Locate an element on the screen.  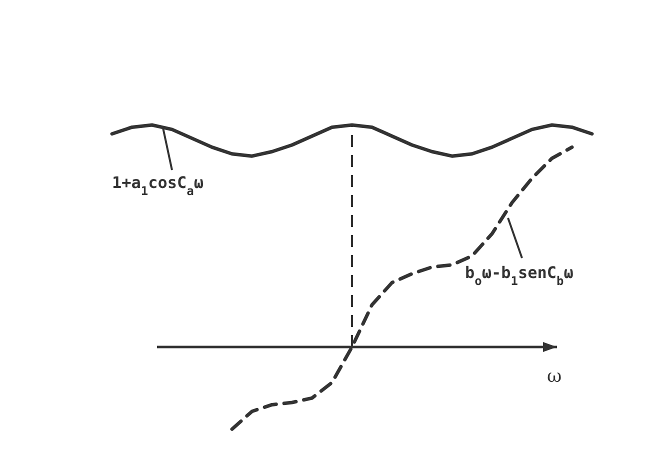
annotation: 1+a$_{1}$cosC$_{a}$ω is located at coordinates (158, 185).